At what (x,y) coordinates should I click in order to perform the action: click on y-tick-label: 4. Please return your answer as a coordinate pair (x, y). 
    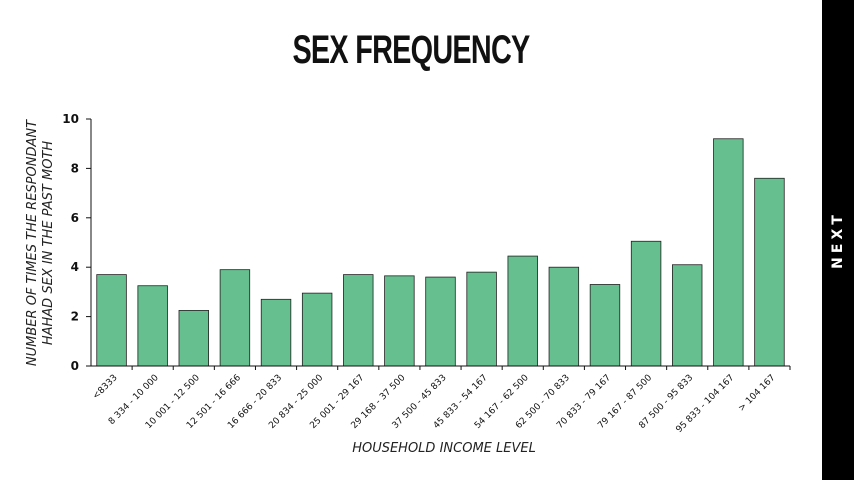
    Looking at the image, I should click on (75, 267).